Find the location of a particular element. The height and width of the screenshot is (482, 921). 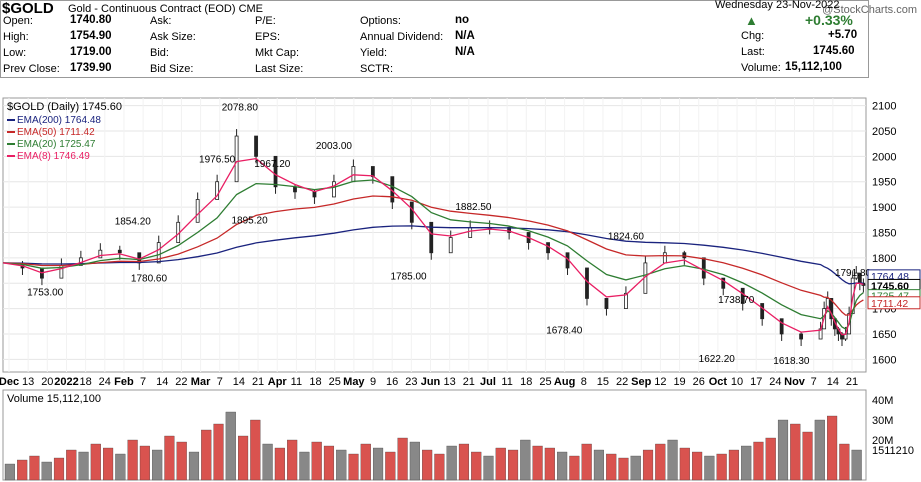

symbol: $GOLD is located at coordinates (28, 8).